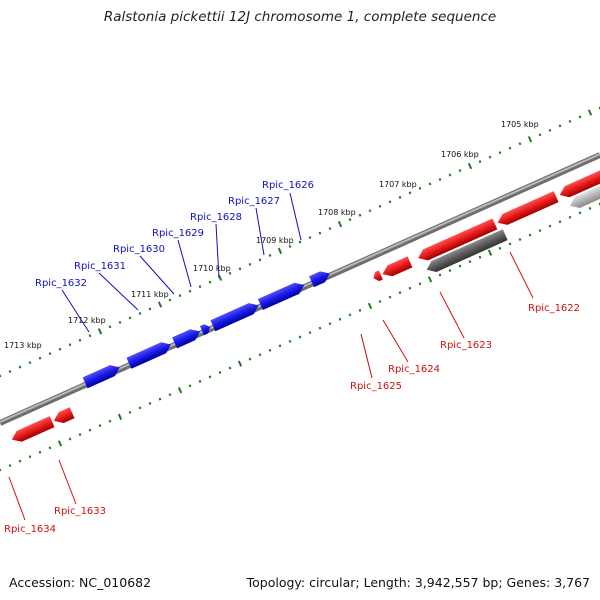 This screenshot has height=600, width=600. I want to click on pseudo-gene-arrow-dark, so click(466, 252).